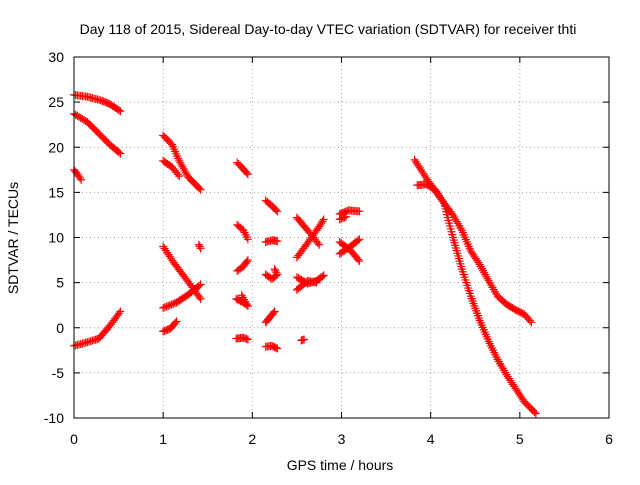  I want to click on y-tick-label: 25, so click(56, 102).